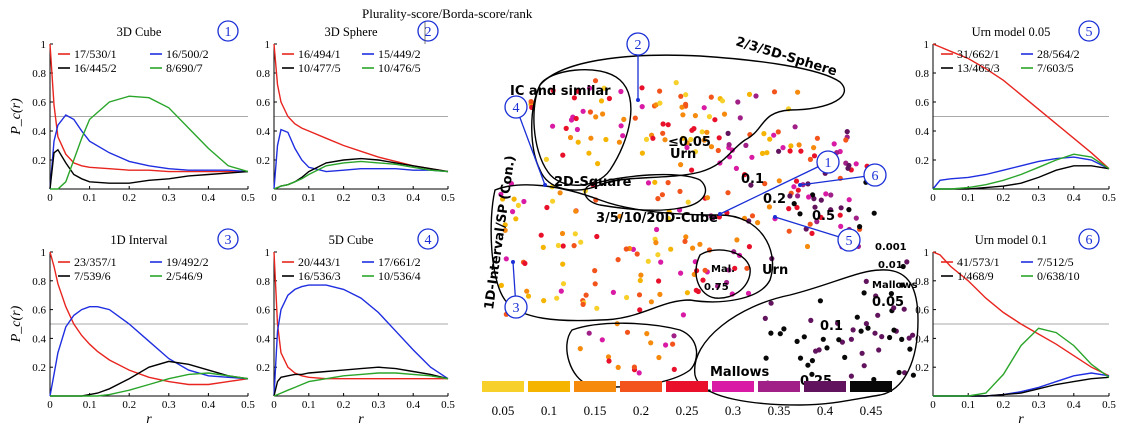 The image size is (1122, 428). I want to click on legend-entry: 2/546/9, so click(184, 276).